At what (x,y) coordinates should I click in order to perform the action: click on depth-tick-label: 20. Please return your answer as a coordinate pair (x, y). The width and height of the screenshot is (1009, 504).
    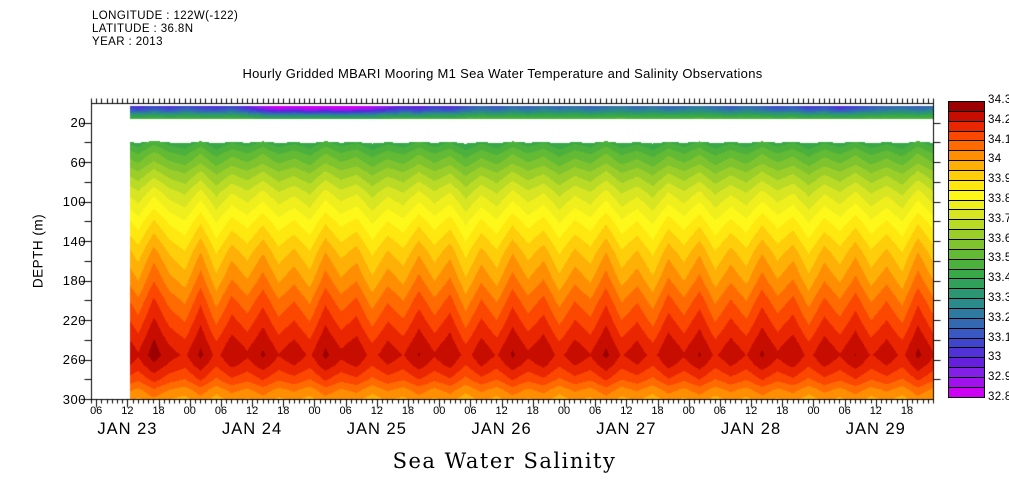
    Looking at the image, I should click on (78, 123).